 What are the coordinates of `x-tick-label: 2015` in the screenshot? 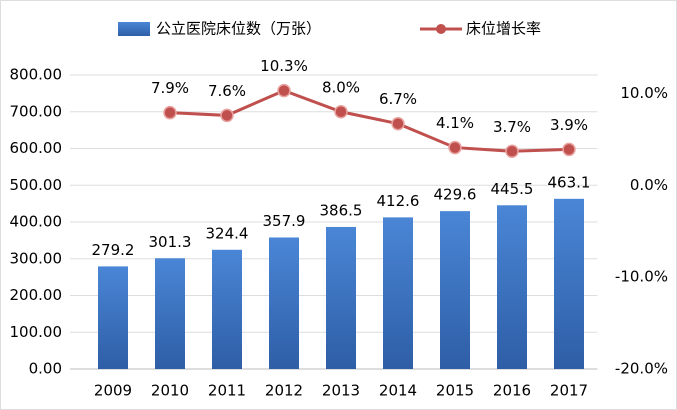 It's located at (455, 391).